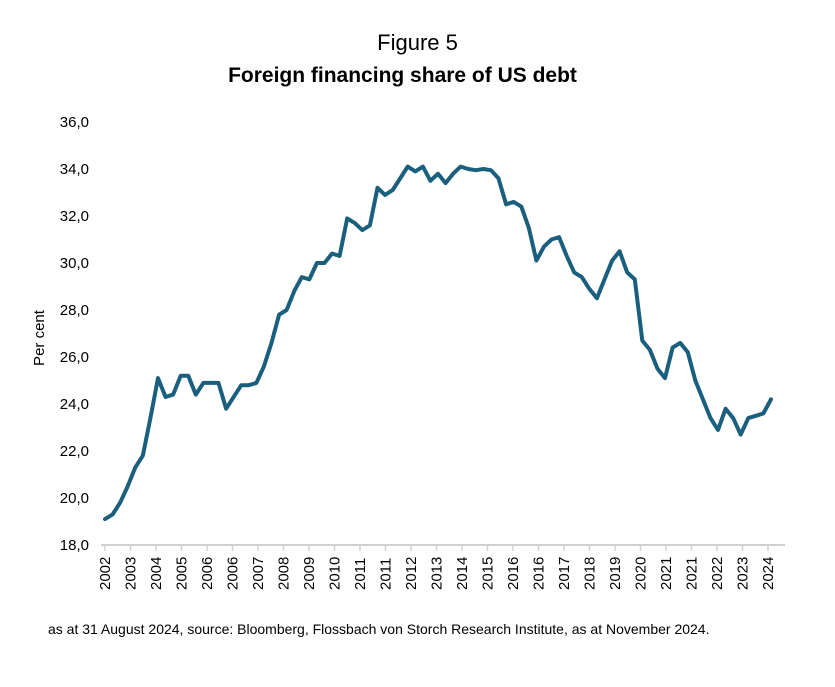 This screenshot has height=687, width=835. I want to click on y-tick-label: 34,0, so click(74, 169).